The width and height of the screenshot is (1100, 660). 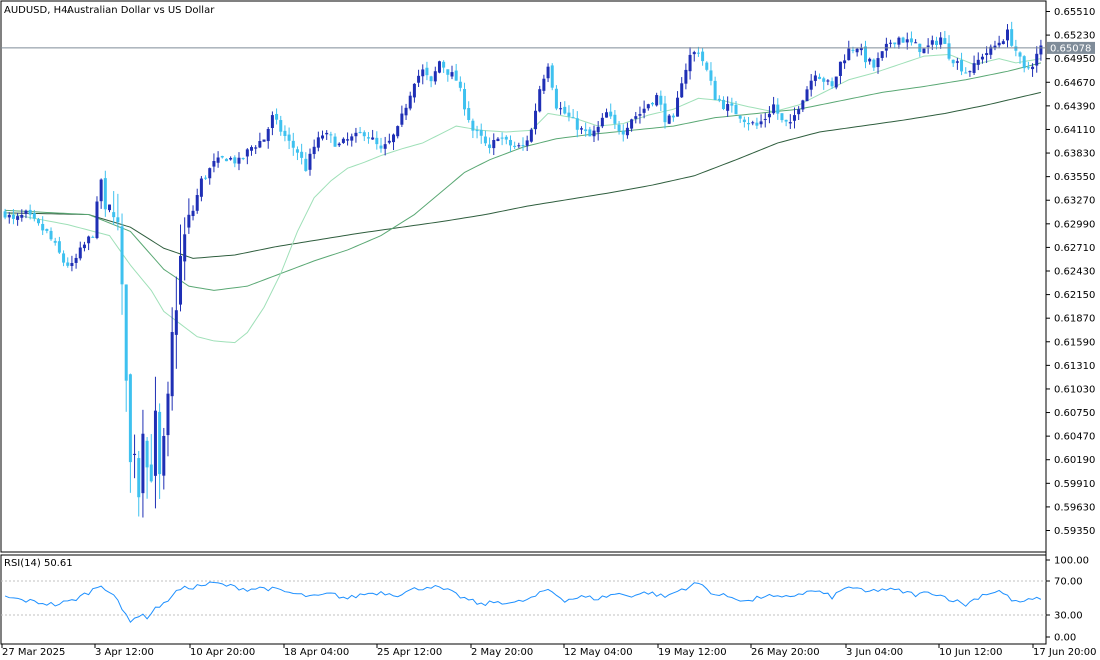 I want to click on symbol-label: AUDUSD, H4:, so click(x=37, y=10).